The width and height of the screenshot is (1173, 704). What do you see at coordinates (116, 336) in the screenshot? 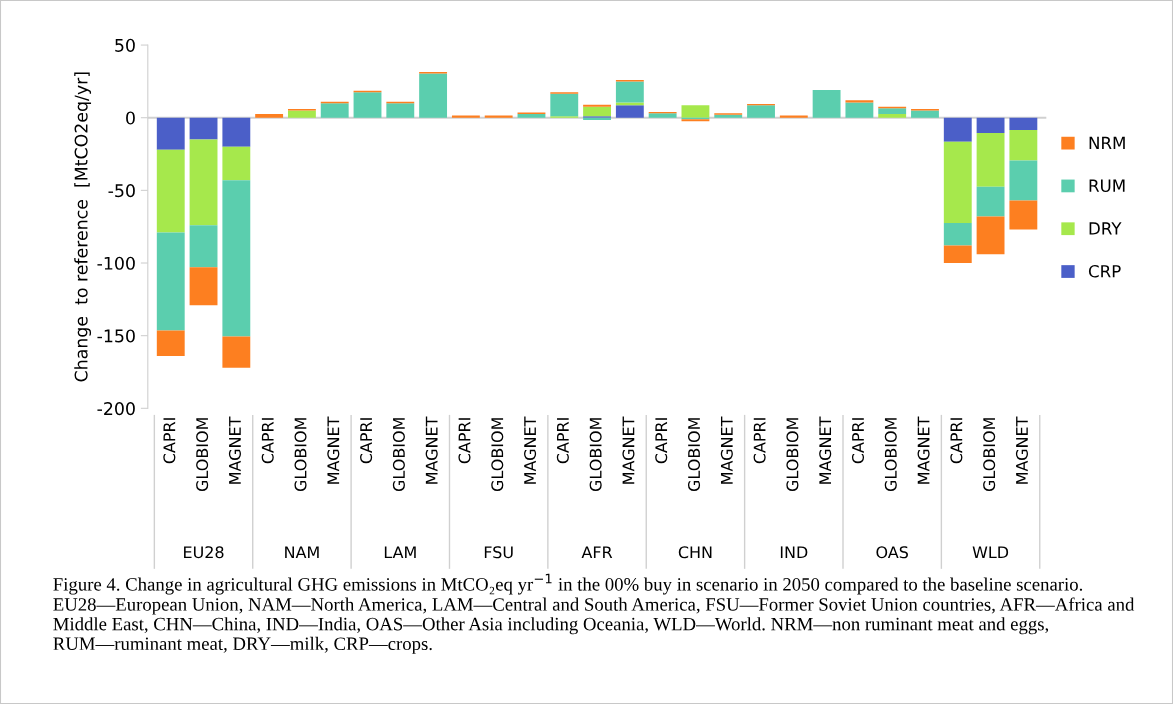
I see `y-tick-label: -150` at bounding box center [116, 336].